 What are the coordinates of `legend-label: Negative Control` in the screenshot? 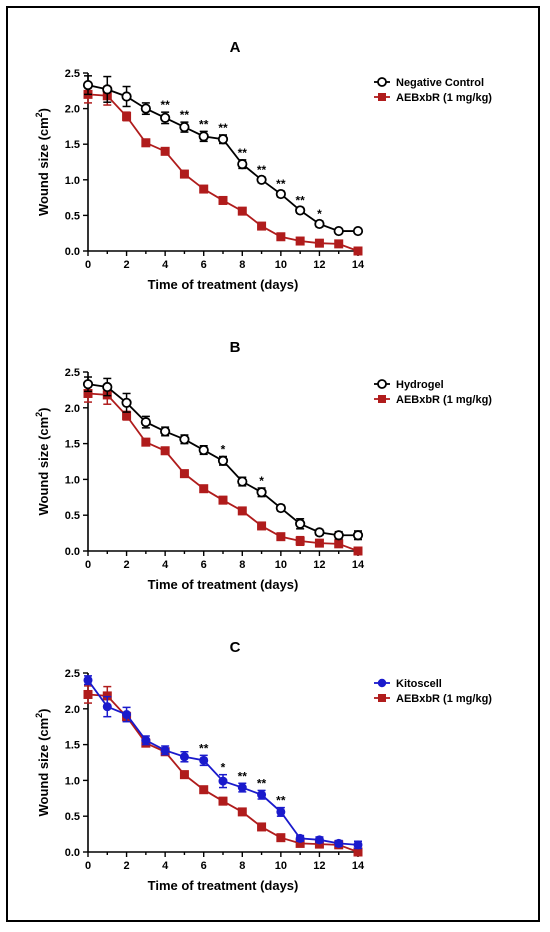 It's located at (440, 83).